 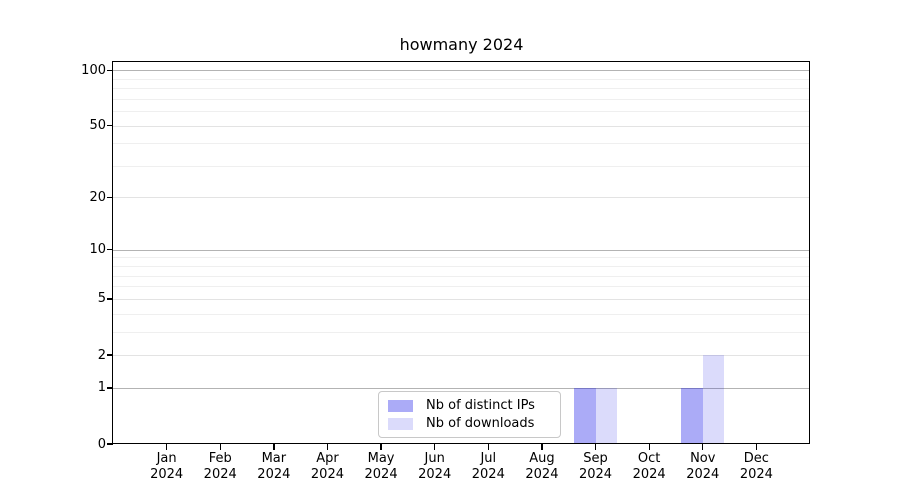 I want to click on x-tick-label-line: Jun, so click(x=434, y=458).